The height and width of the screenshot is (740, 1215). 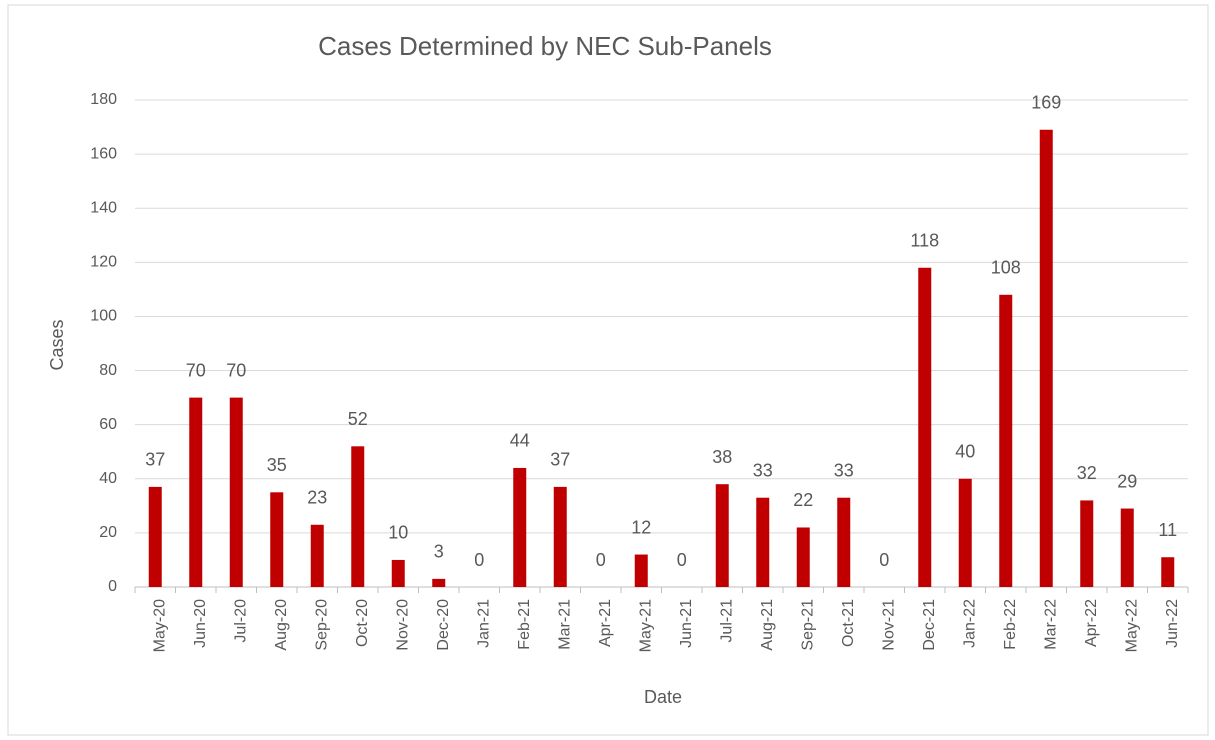 I want to click on x-tick-label: Oct-20, so click(x=362, y=623).